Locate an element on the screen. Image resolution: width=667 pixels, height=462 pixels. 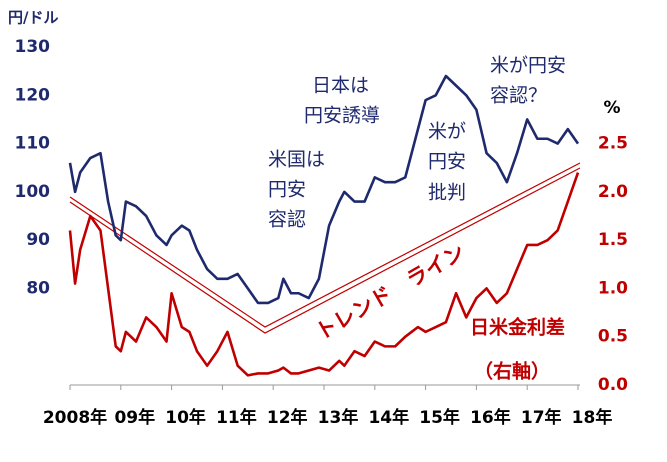
y-tick-label: 130 is located at coordinates (33, 47).